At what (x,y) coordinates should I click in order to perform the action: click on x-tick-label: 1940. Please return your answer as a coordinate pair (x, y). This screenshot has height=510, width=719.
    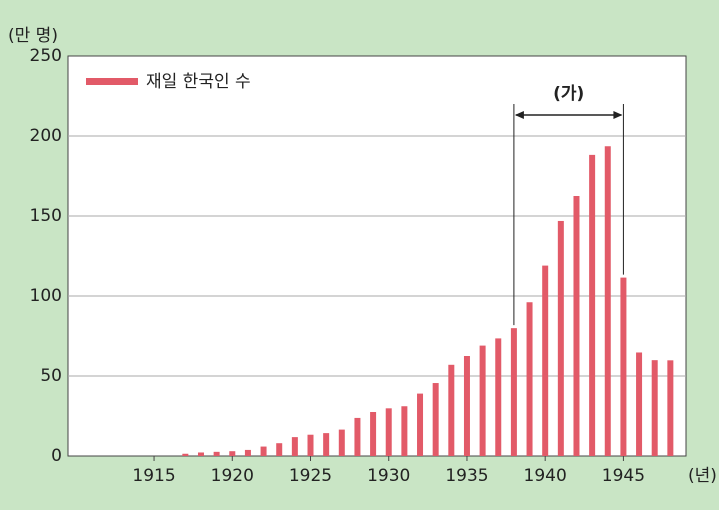
    Looking at the image, I should click on (545, 476).